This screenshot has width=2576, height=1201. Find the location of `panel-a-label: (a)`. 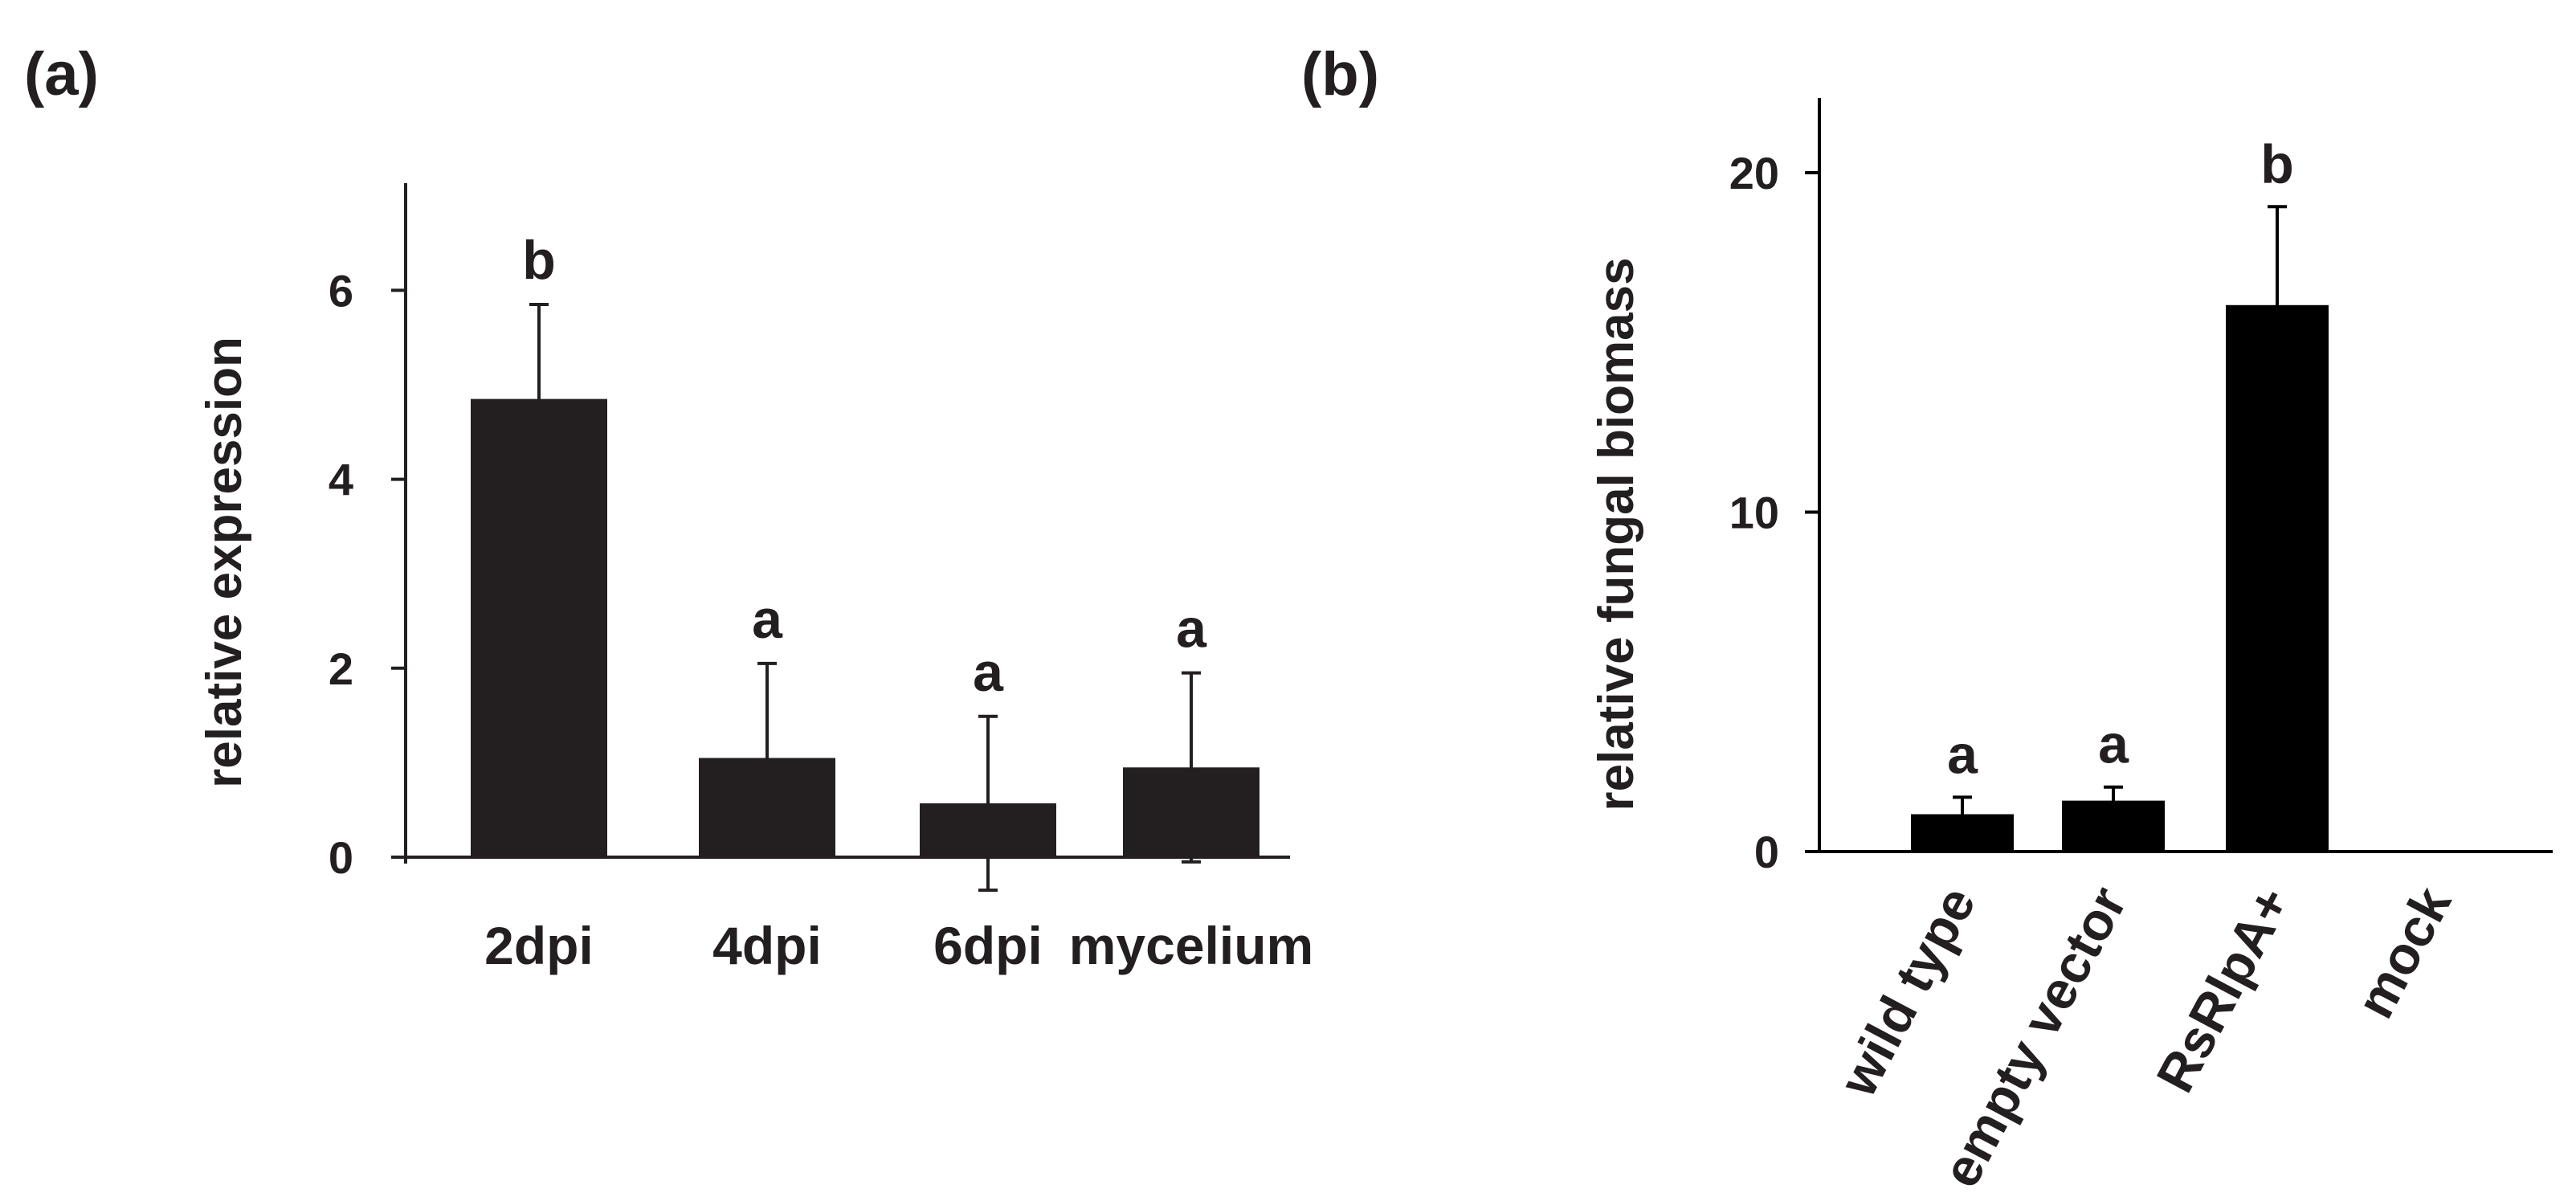

panel-a-label: (a) is located at coordinates (61, 74).